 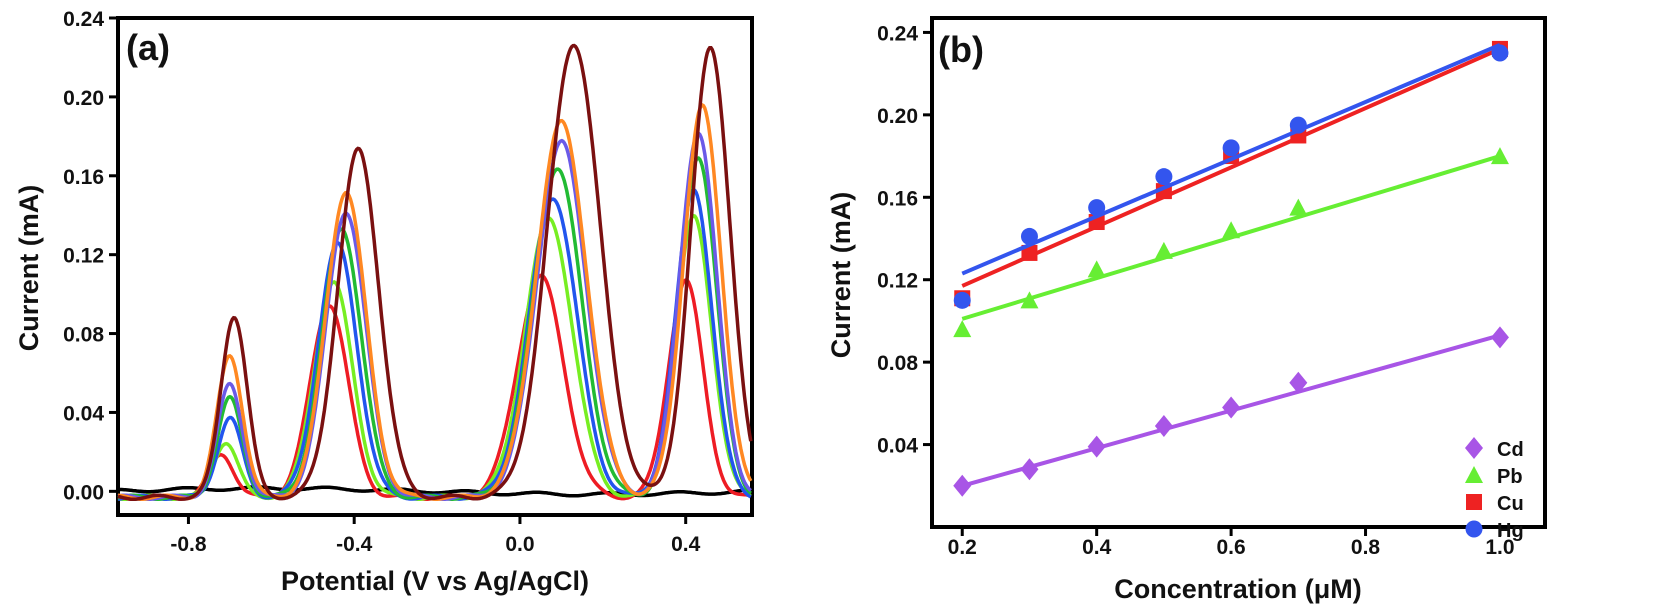 I want to click on legend-marker-hg, so click(x=1474, y=529).